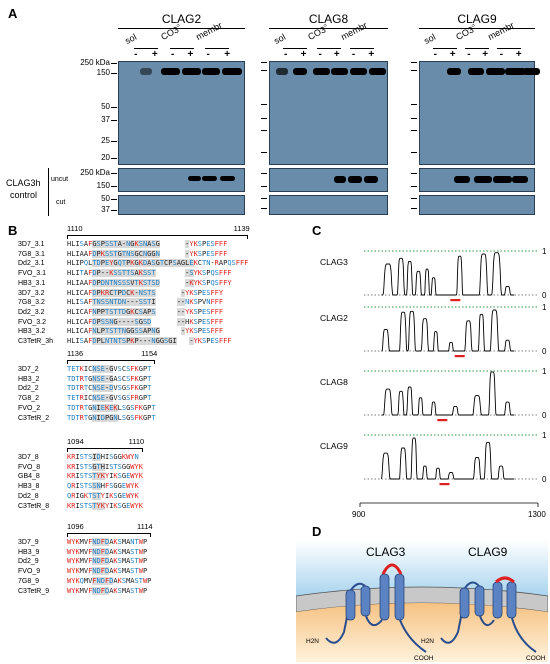  Describe the element at coordinates (544, 371) in the screenshot. I see `track-2-tick-1: 1` at that location.